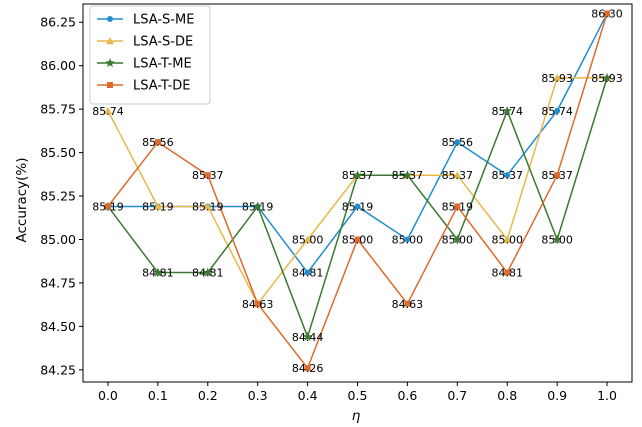 The width and height of the screenshot is (642, 427). I want to click on x-tick-label: 0.1, so click(158, 395).